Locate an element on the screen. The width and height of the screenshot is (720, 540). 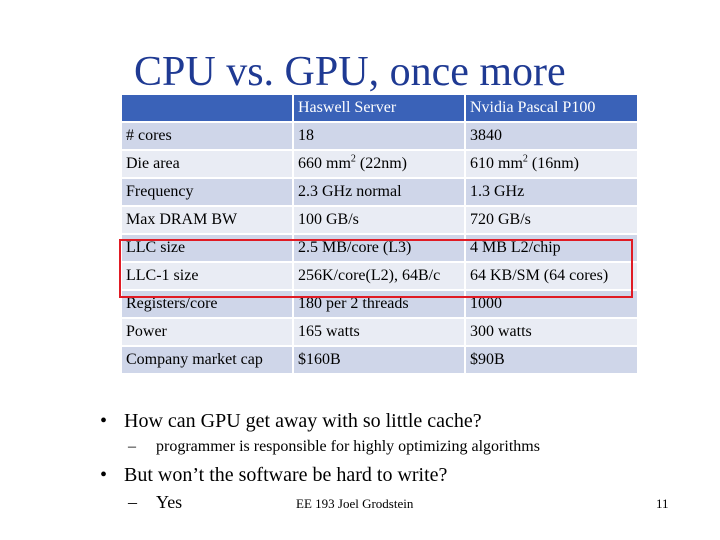
table-row: Frequency 2.3 GHz normal 1.3 GHz is located at coordinates (379, 192).